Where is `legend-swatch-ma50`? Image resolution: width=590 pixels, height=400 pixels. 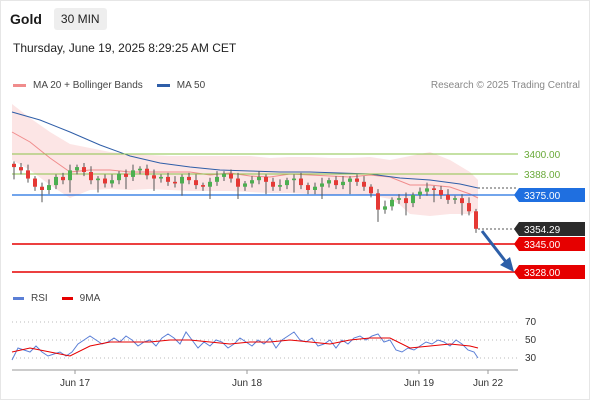 legend-swatch-ma50 is located at coordinates (163, 85).